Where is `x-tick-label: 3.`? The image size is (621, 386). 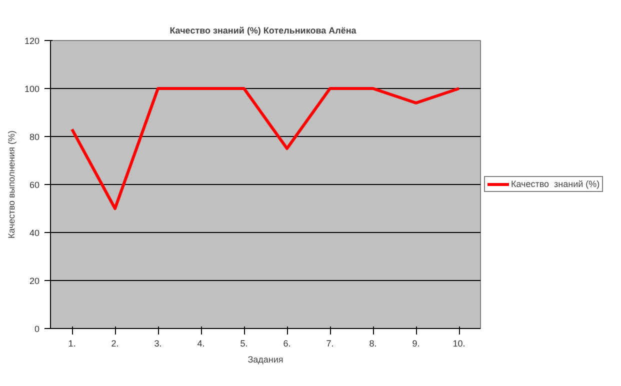
x-tick-label: 3. is located at coordinates (158, 343).